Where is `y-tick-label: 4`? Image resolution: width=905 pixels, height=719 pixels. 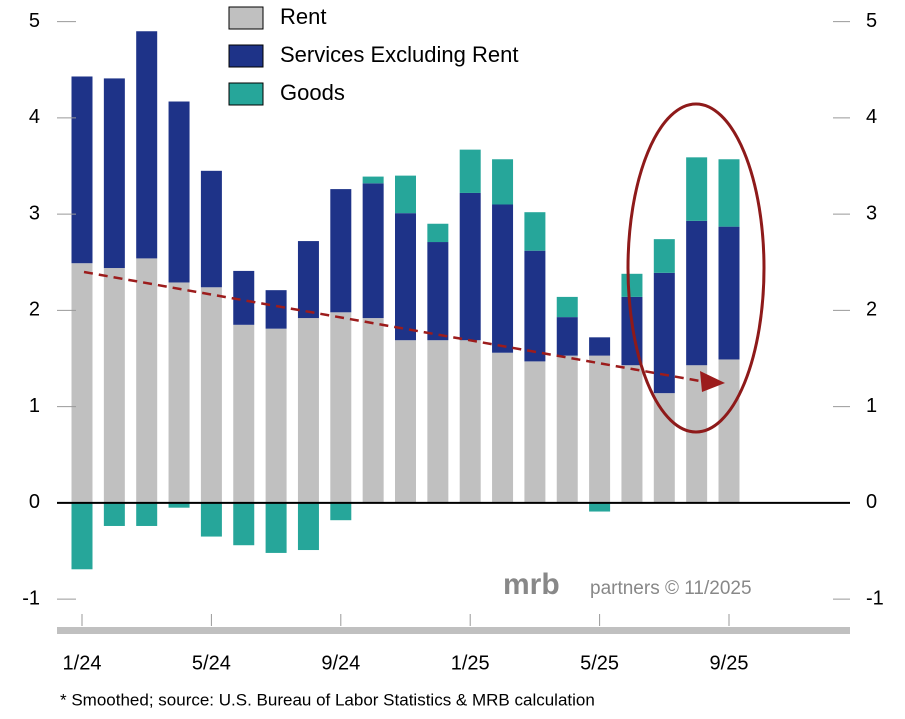 y-tick-label: 4 is located at coordinates (34, 117).